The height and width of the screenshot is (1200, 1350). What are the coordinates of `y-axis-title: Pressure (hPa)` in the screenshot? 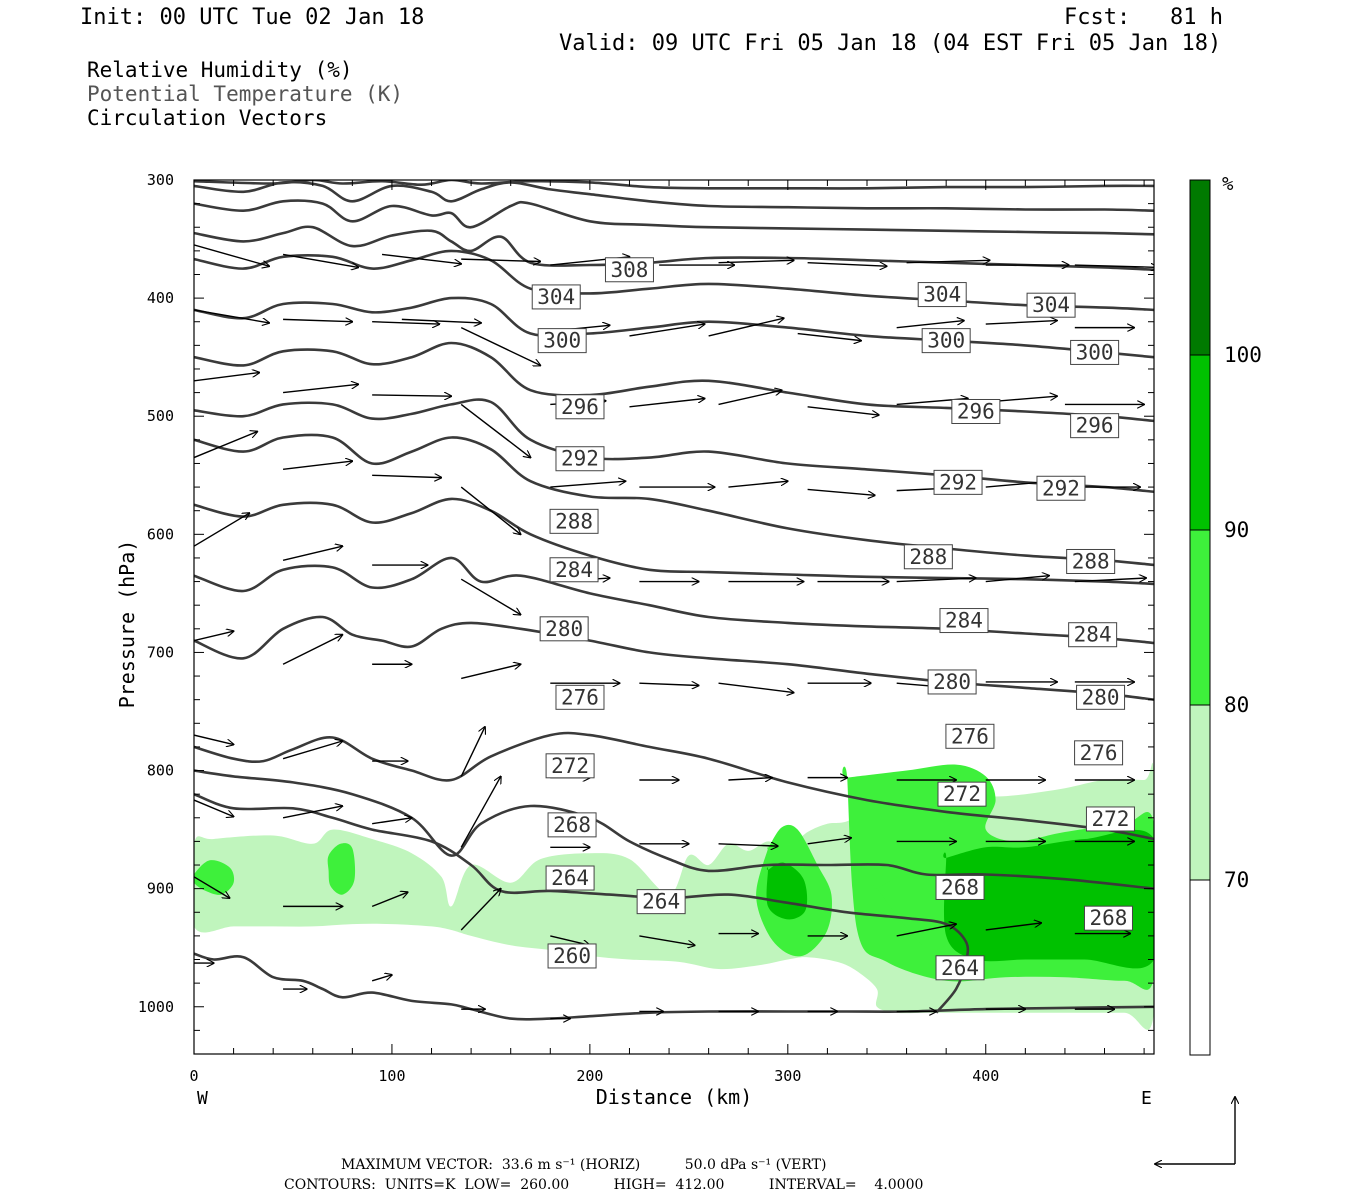 It's located at (127, 624).